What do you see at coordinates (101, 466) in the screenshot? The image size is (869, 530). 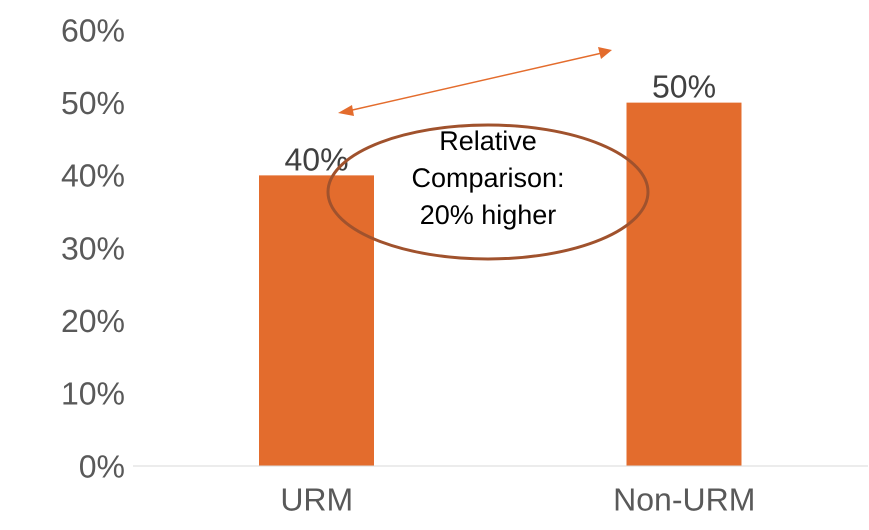 I see `y-tick-label: 0%` at bounding box center [101, 466].